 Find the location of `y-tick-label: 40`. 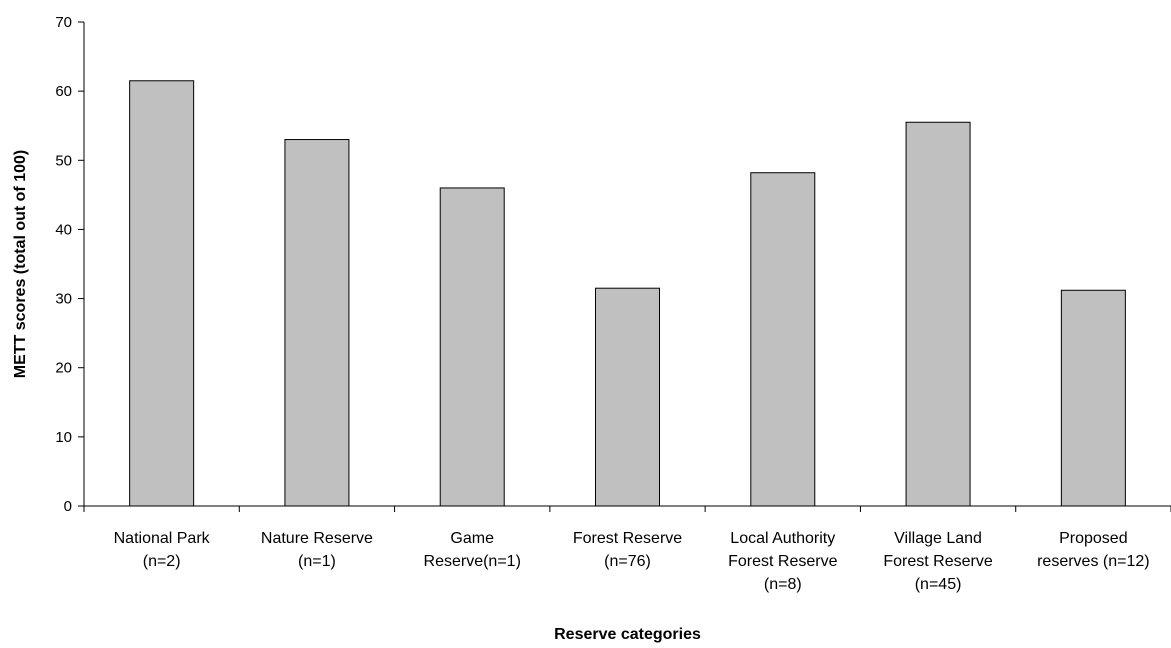

y-tick-label: 40 is located at coordinates (63, 229).